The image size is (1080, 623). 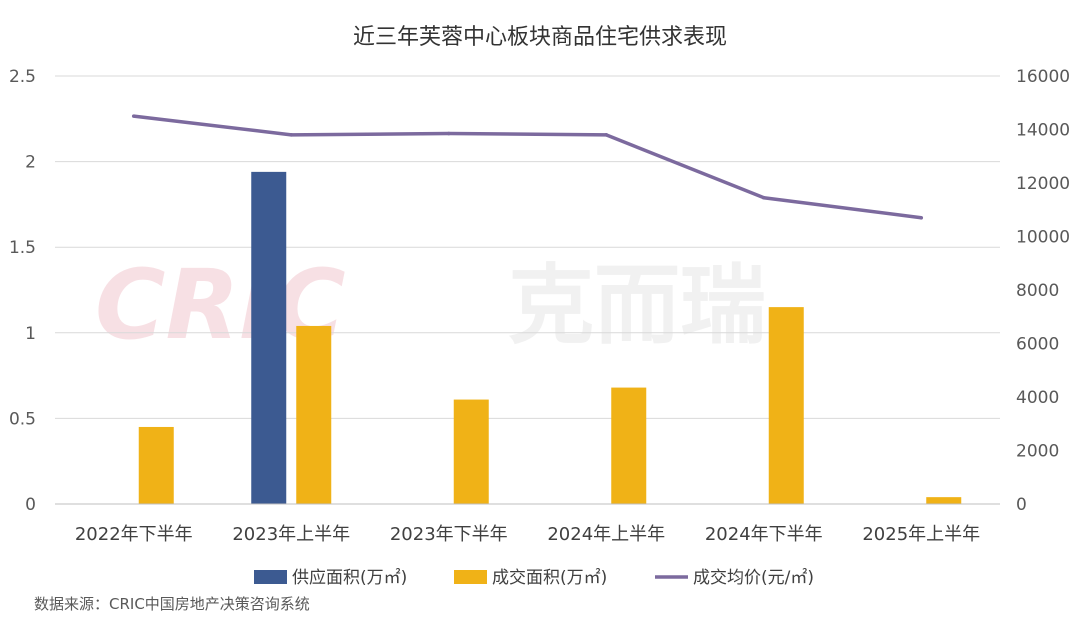 I want to click on legend-label: 成交均价(元/㎡), so click(x=753, y=578).